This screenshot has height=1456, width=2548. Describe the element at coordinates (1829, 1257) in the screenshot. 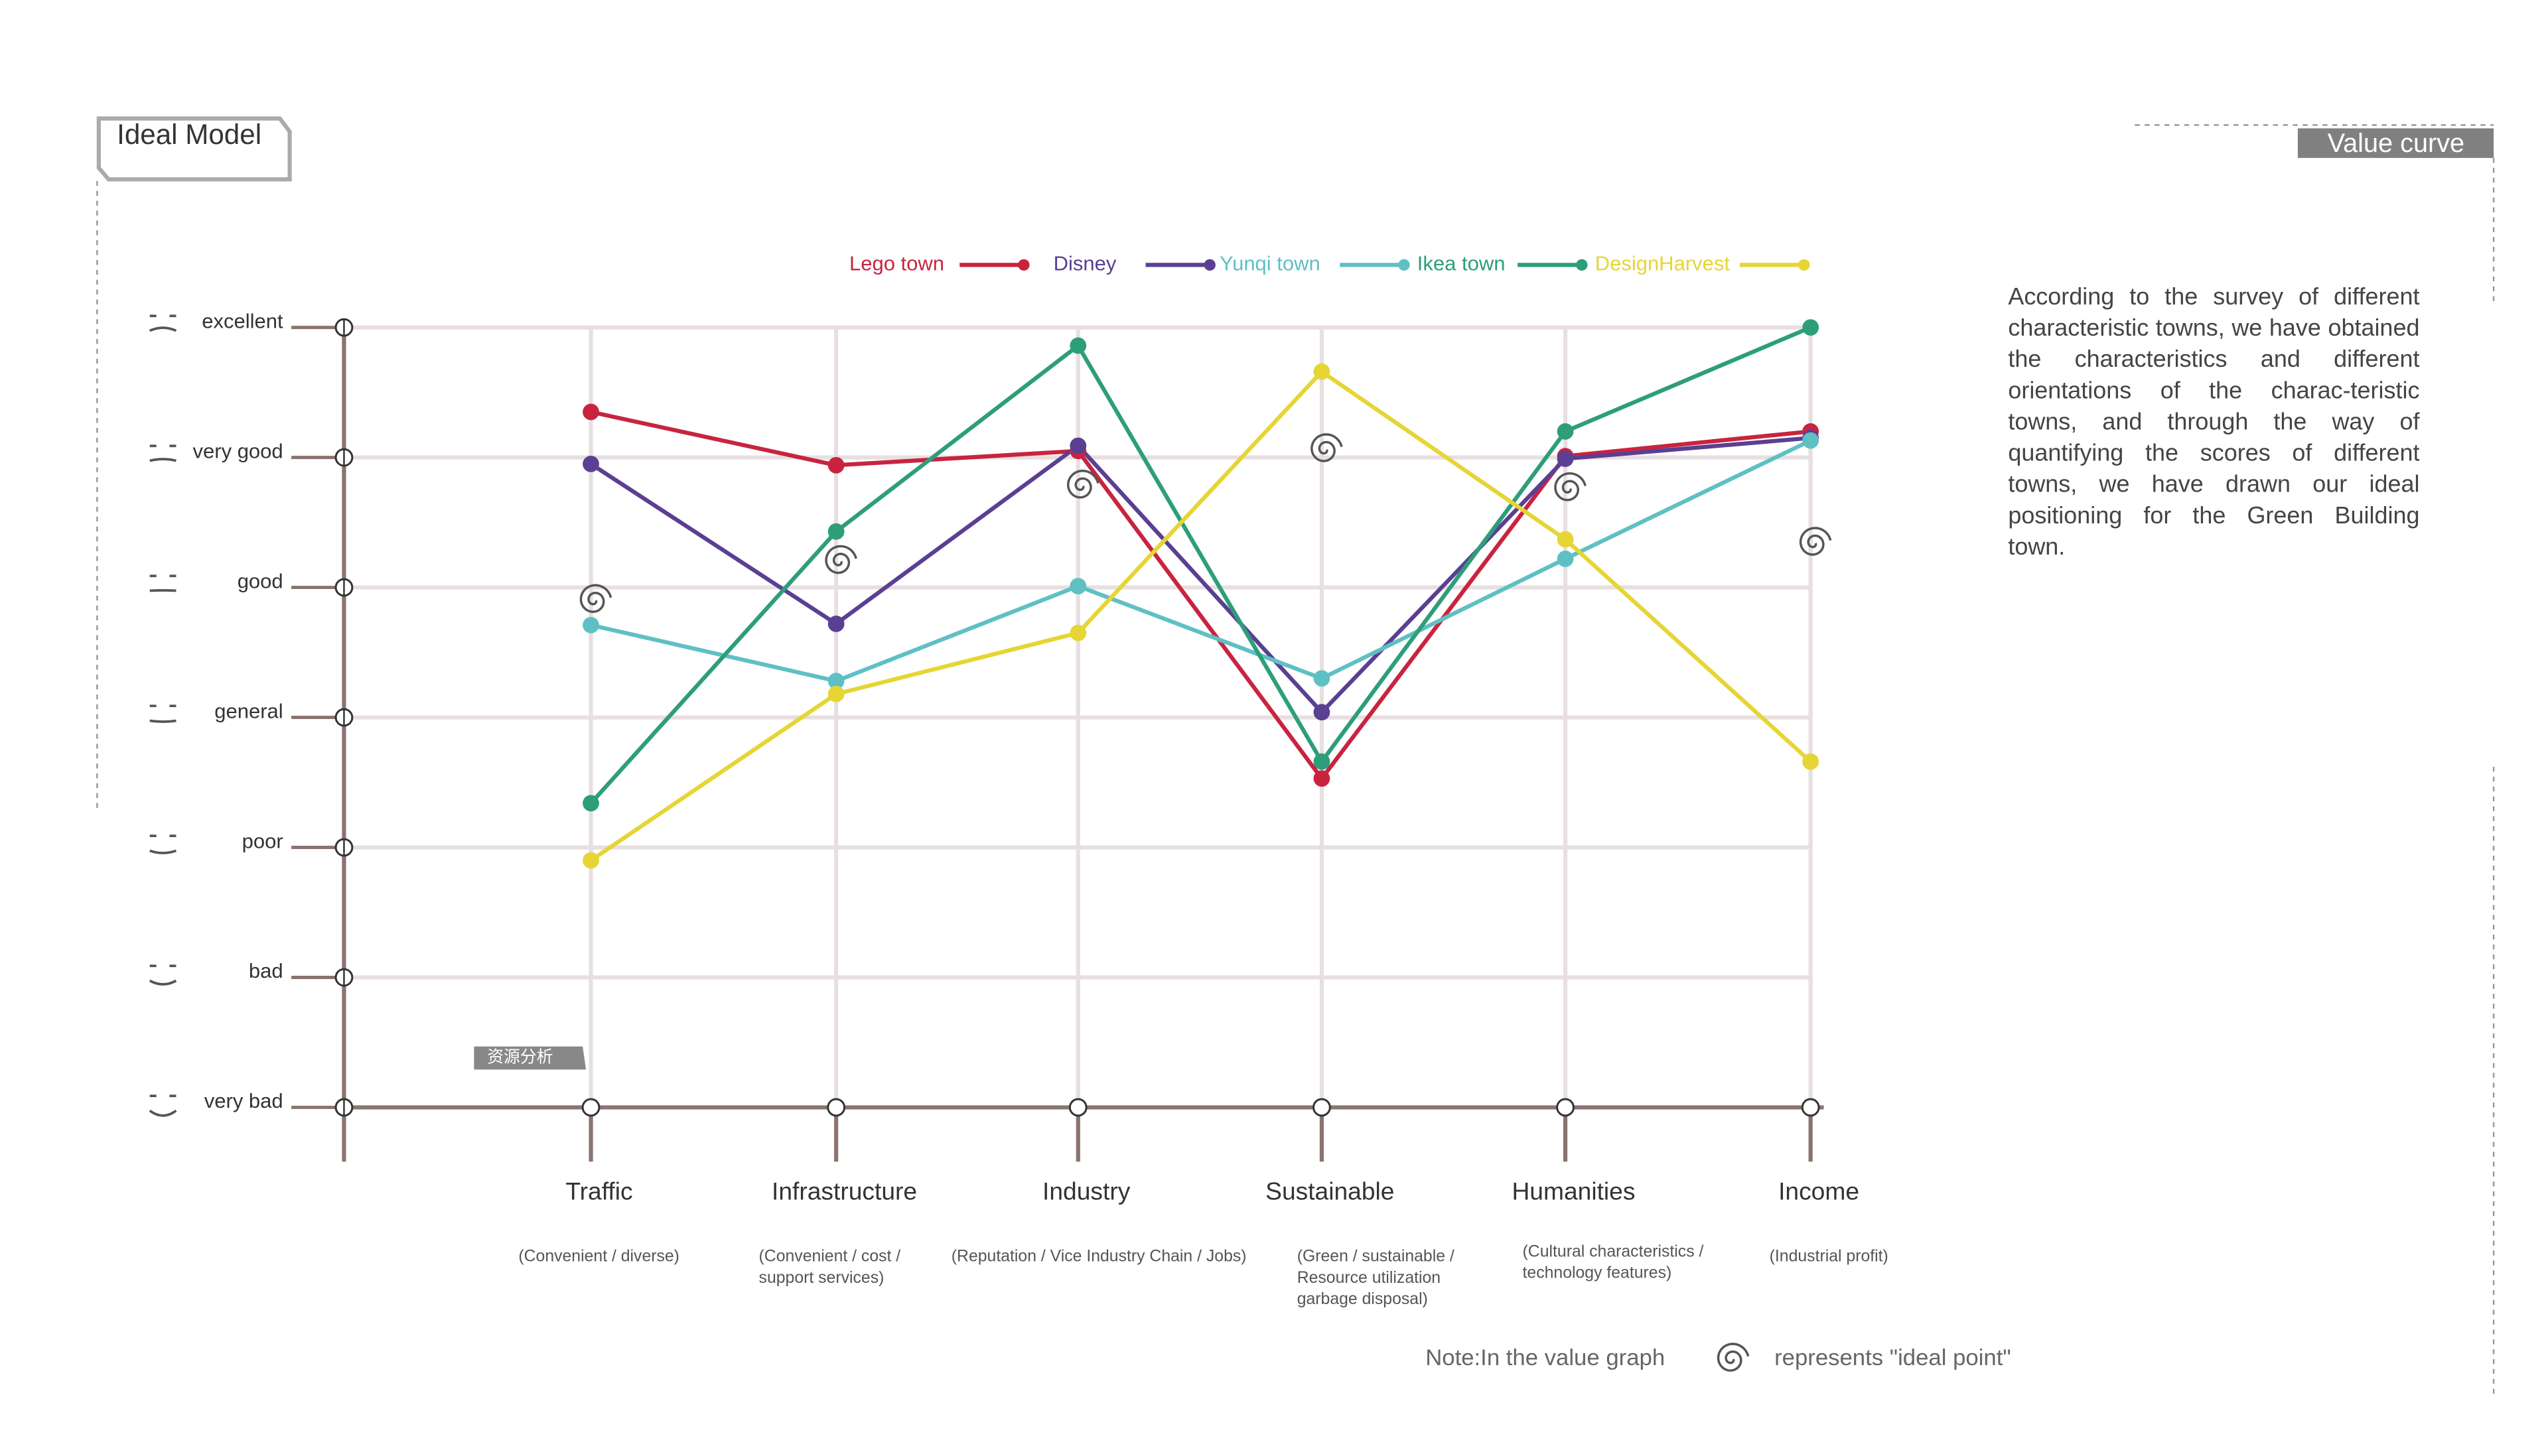

I see `category-note: (Industrial profit)` at that location.